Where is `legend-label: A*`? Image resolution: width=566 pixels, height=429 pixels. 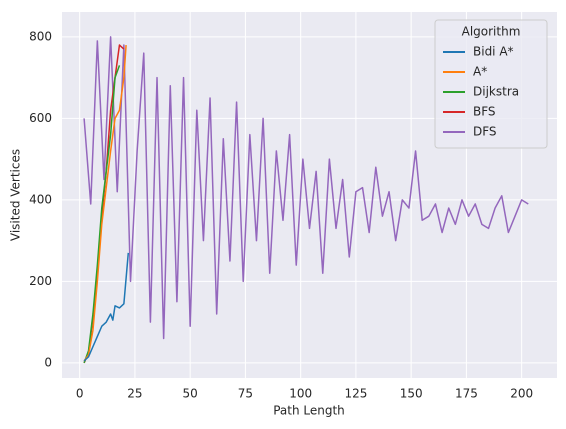 legend-label: A* is located at coordinates (480, 72).